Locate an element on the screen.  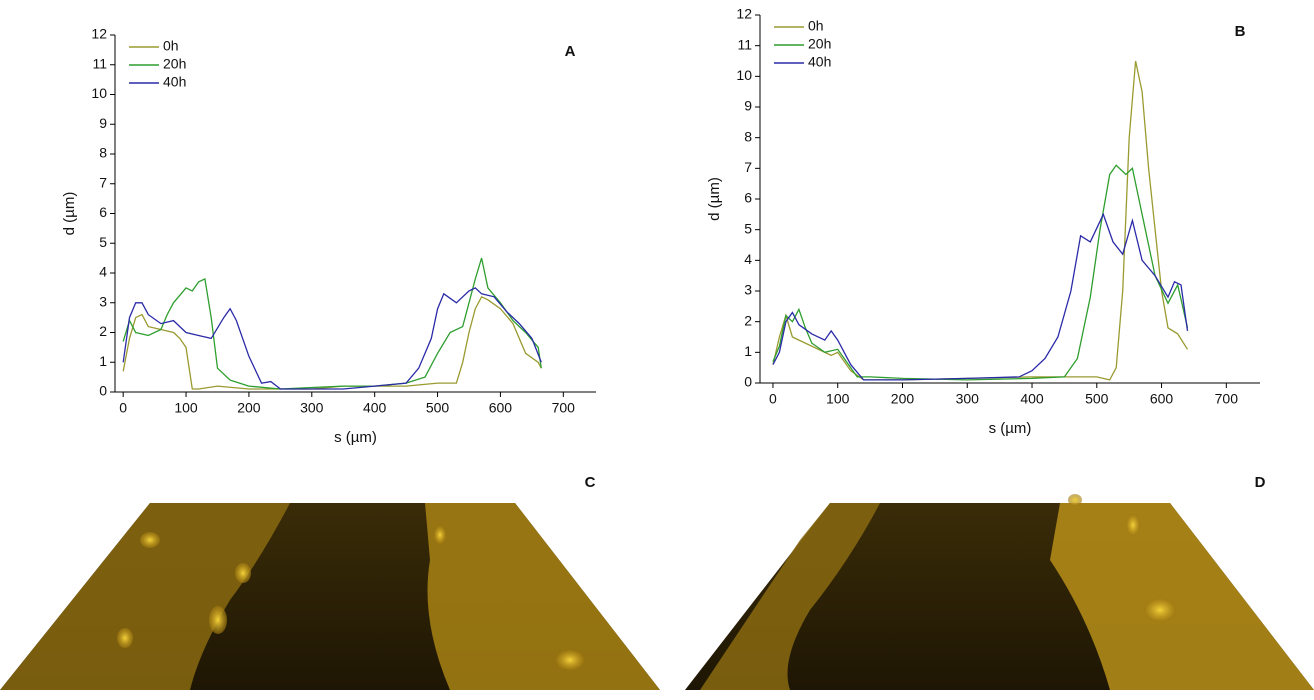
panel-title: B is located at coordinates (1240, 31).